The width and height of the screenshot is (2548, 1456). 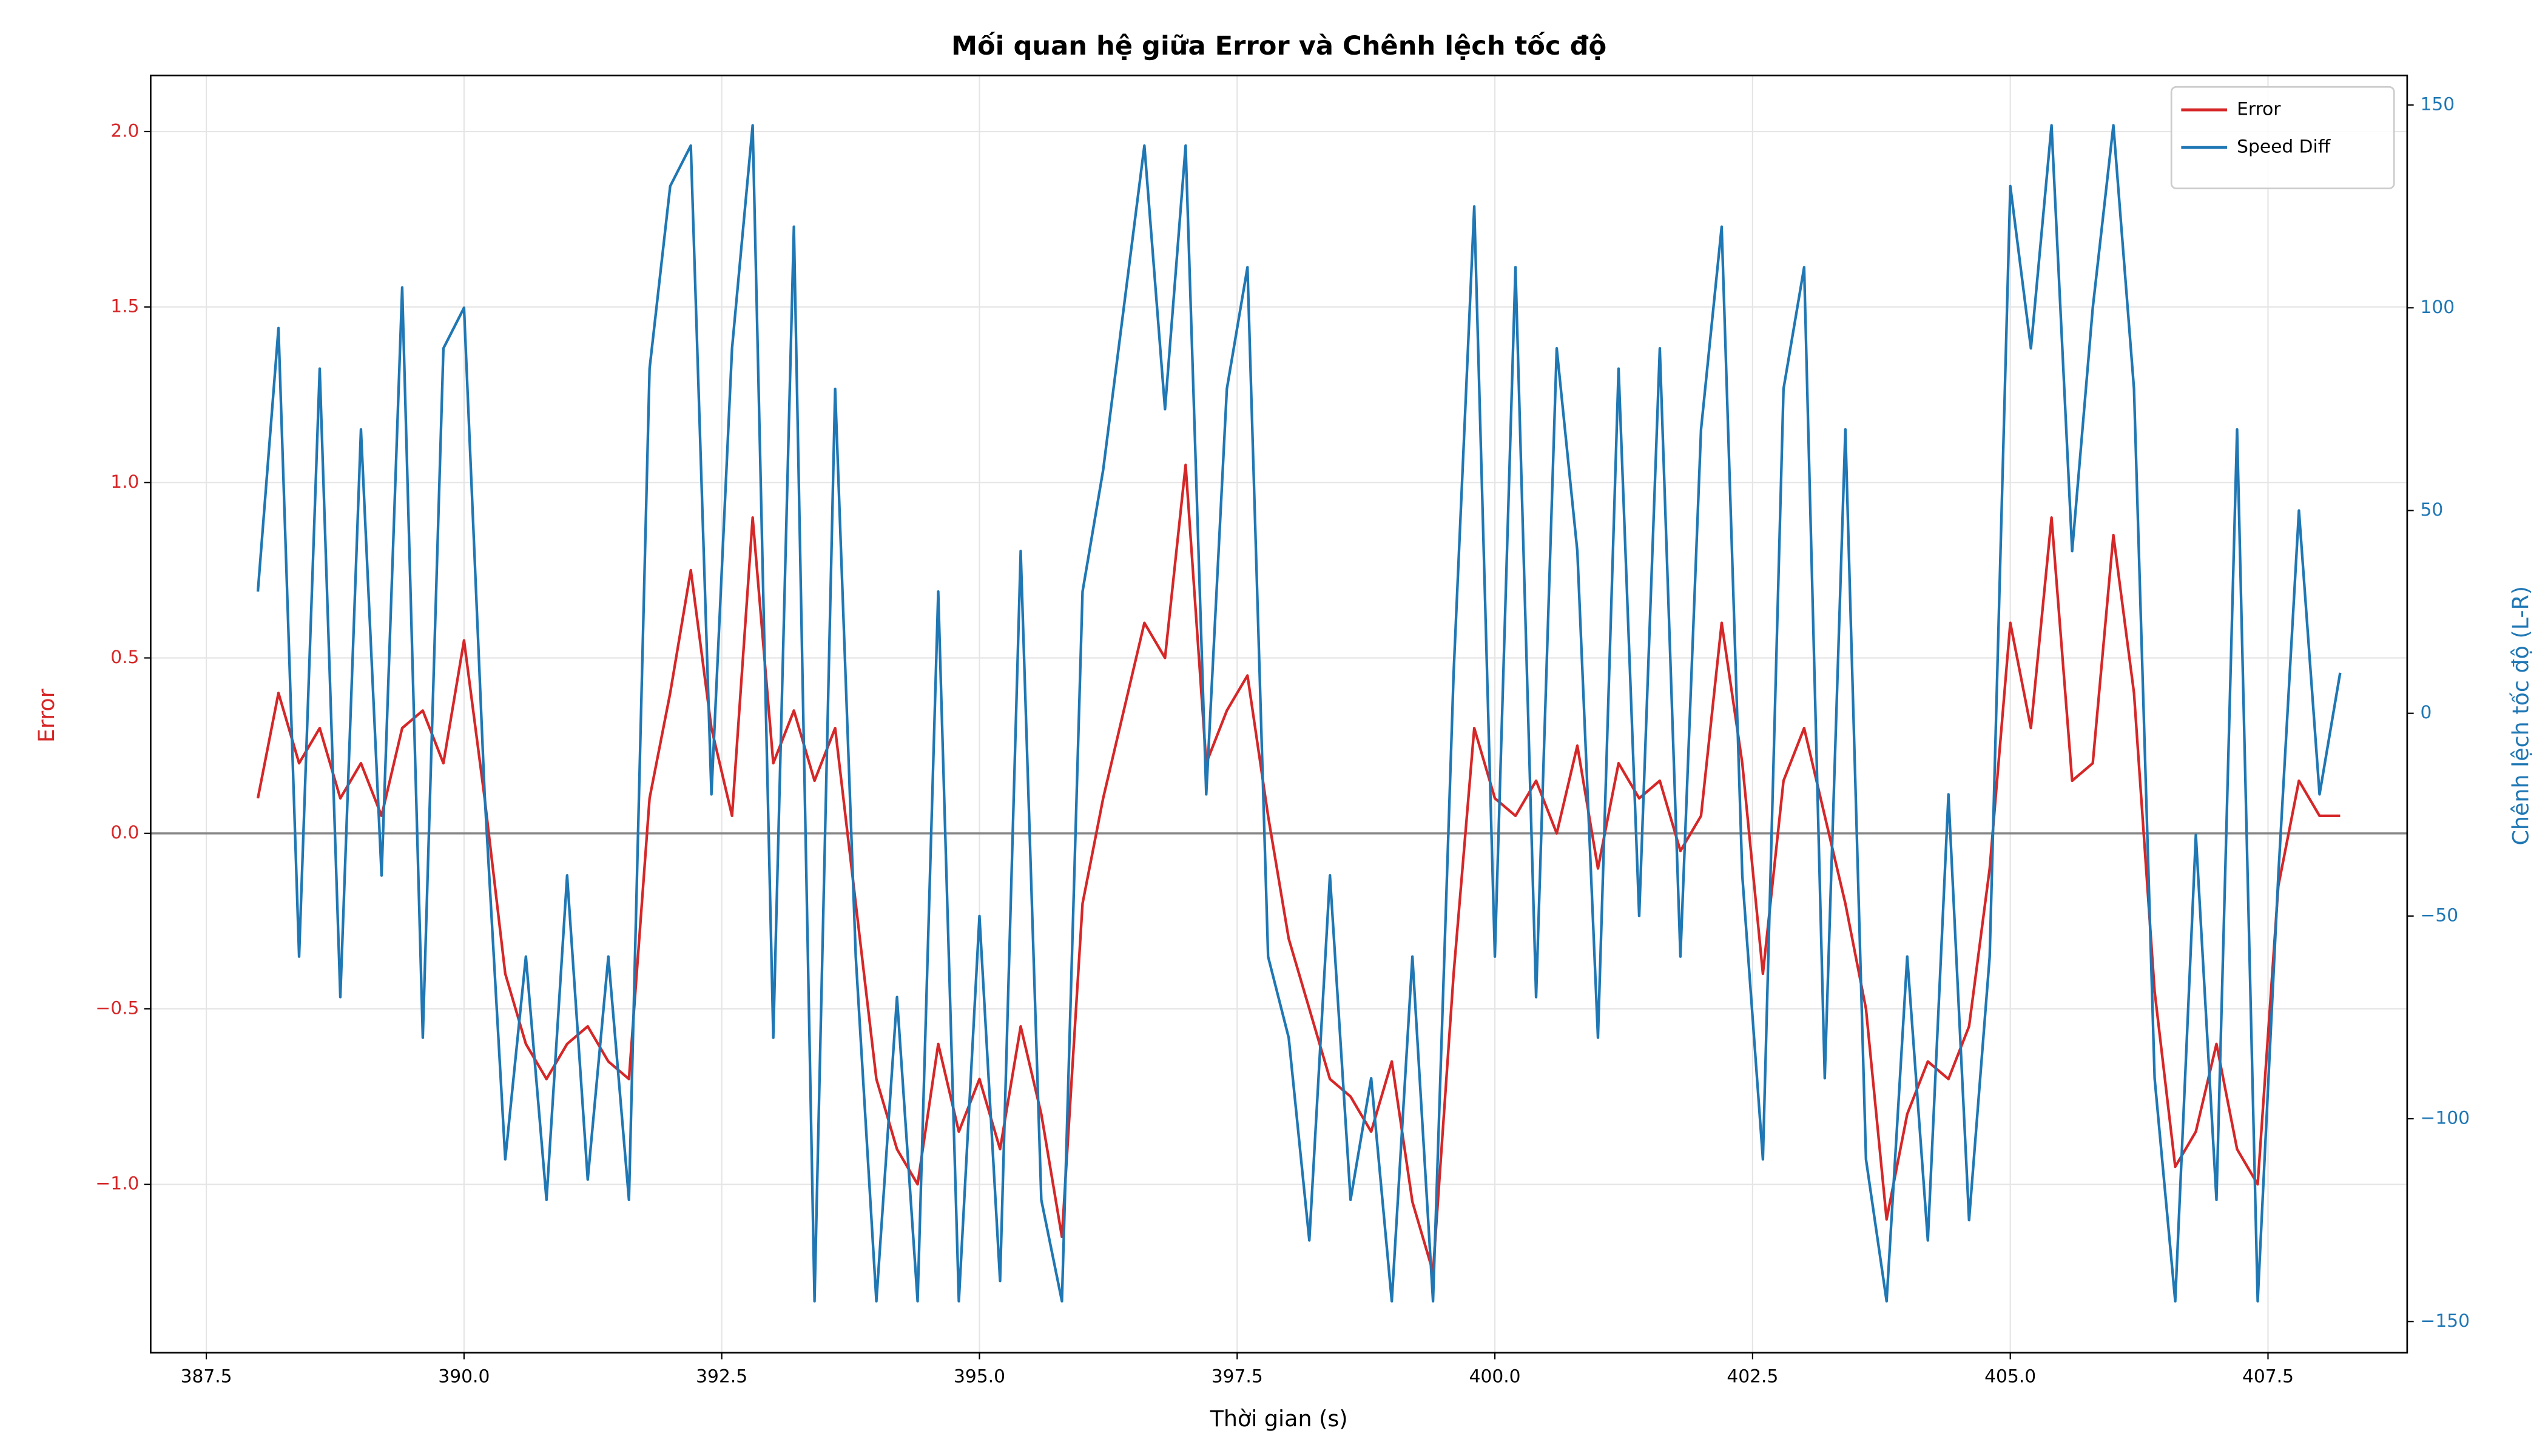 I want to click on y-tick-label: 1.0, so click(x=124, y=482).